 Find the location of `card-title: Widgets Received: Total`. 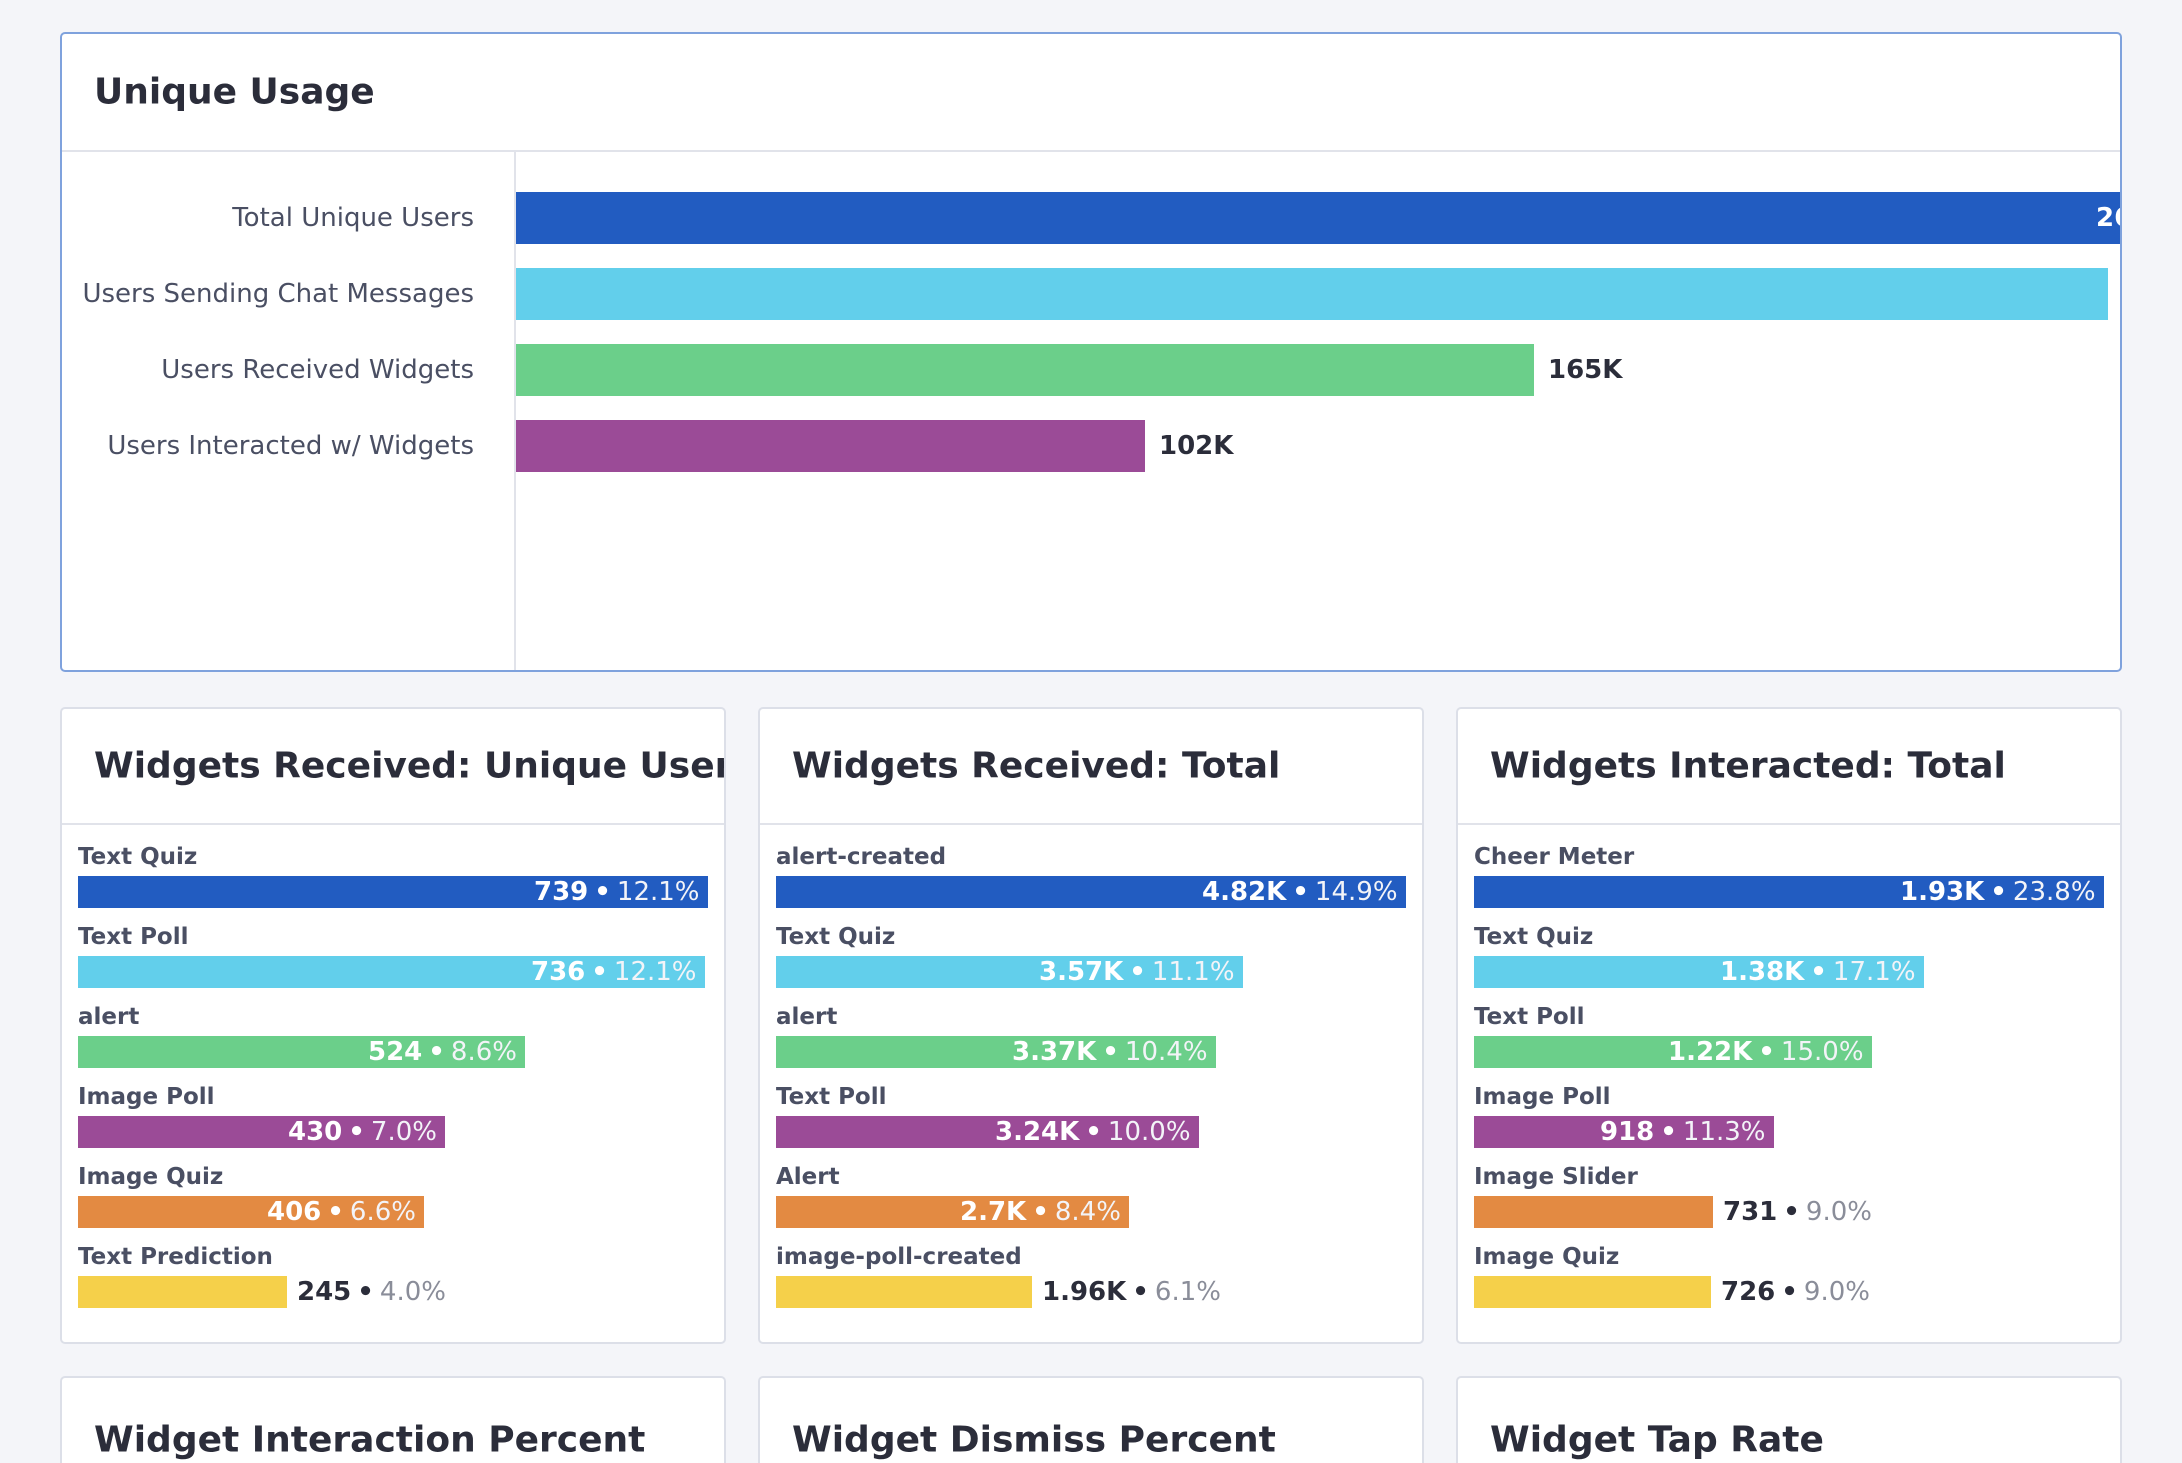

card-title: Widgets Received: Total is located at coordinates (1036, 766).